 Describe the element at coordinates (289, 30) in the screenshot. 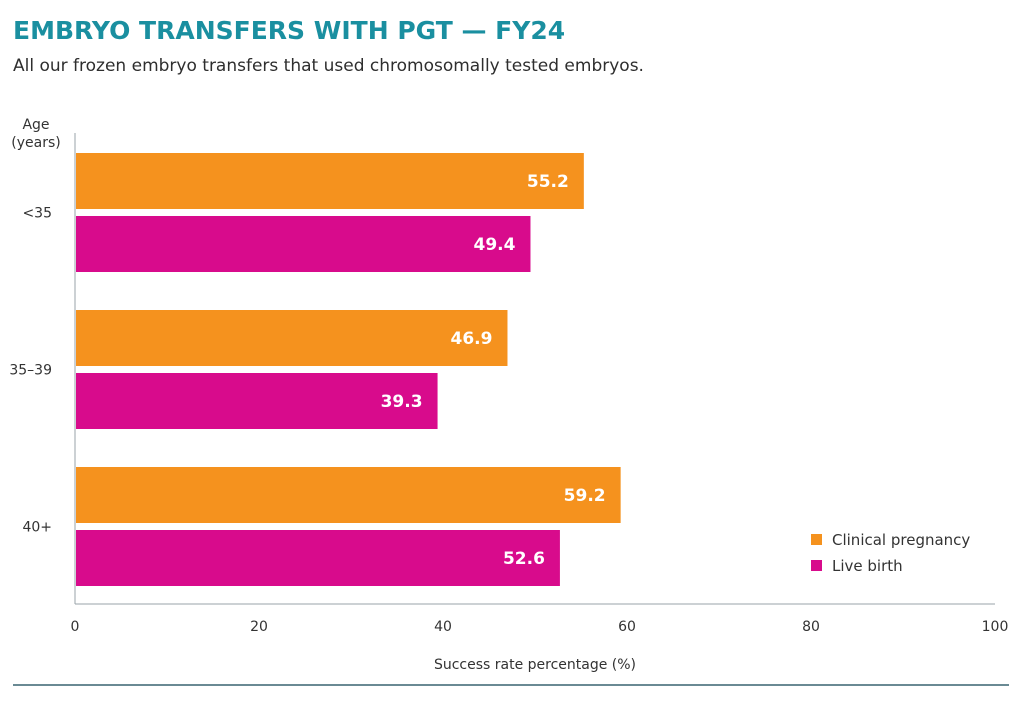

I see `chart-title: EMBRYO TRANSFERS WITH PGT — FY24` at that location.